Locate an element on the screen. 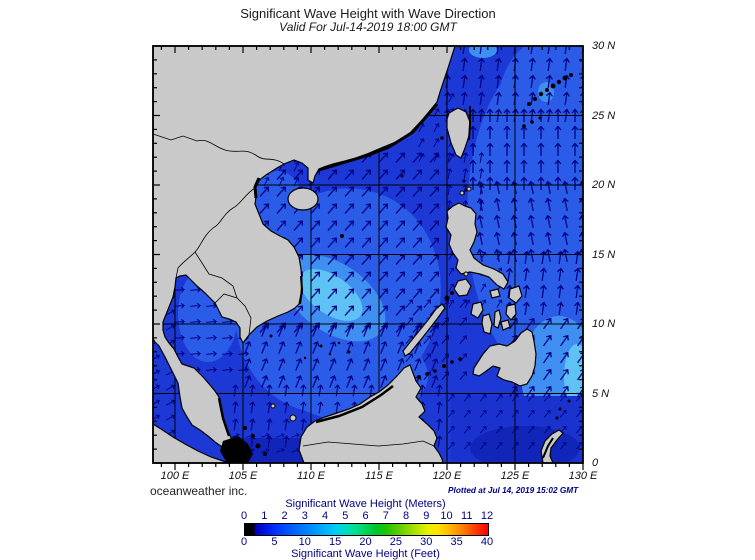  feet-tick: 0 is located at coordinates (244, 542).